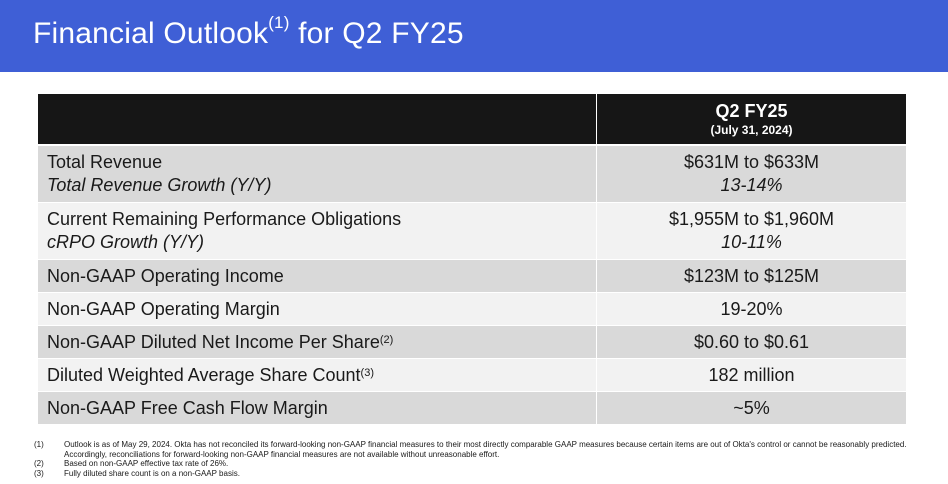 The image size is (948, 484). What do you see at coordinates (204, 374) in the screenshot?
I see `row-label: Diluted Weighted Average Share Count` at bounding box center [204, 374].